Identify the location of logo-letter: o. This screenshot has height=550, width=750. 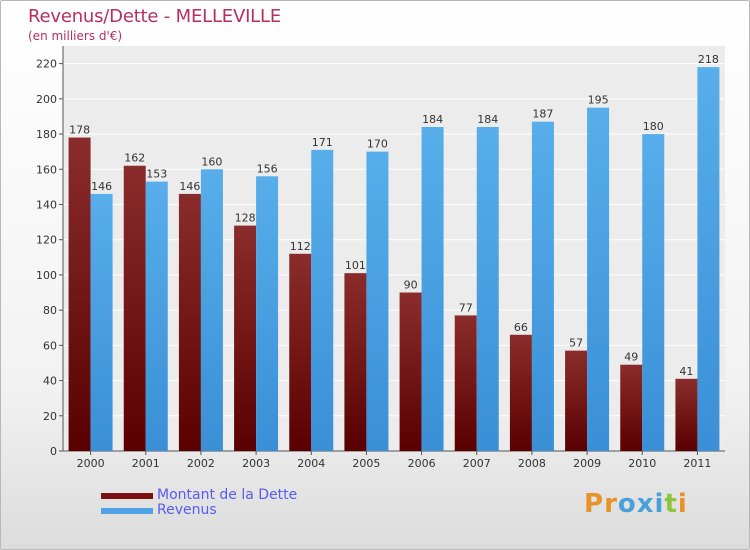
(627, 504).